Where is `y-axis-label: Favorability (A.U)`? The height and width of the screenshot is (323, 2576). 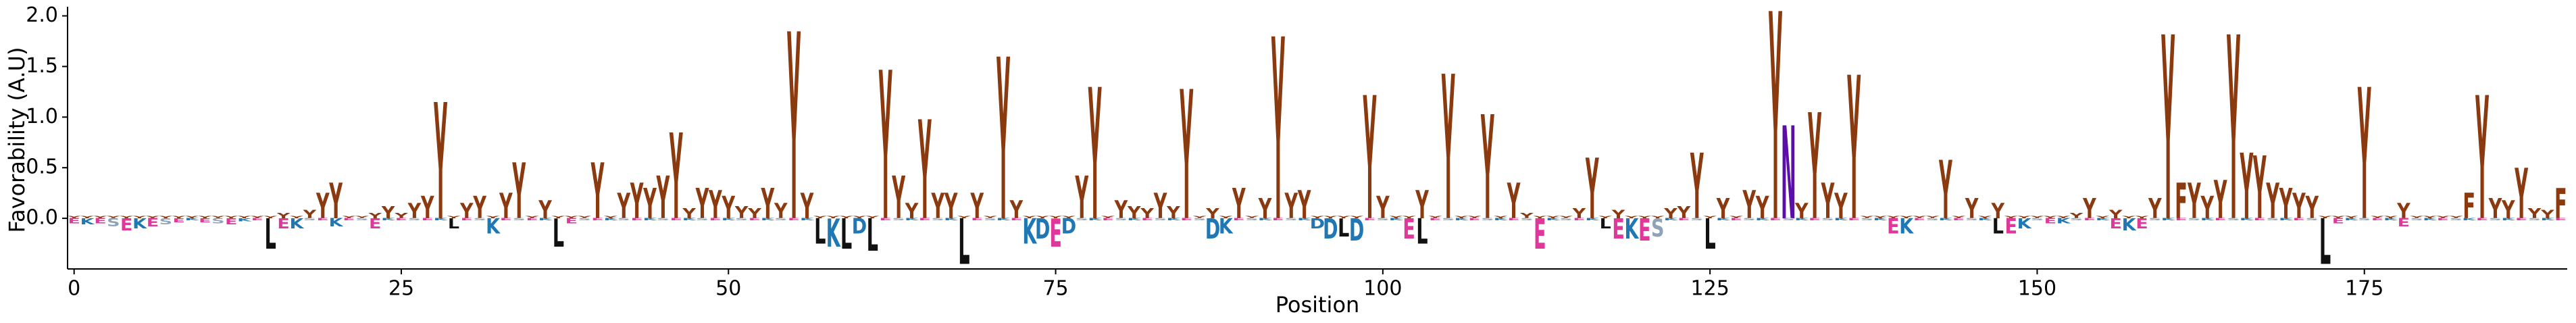
y-axis-label: Favorability (A.U) is located at coordinates (17, 140).